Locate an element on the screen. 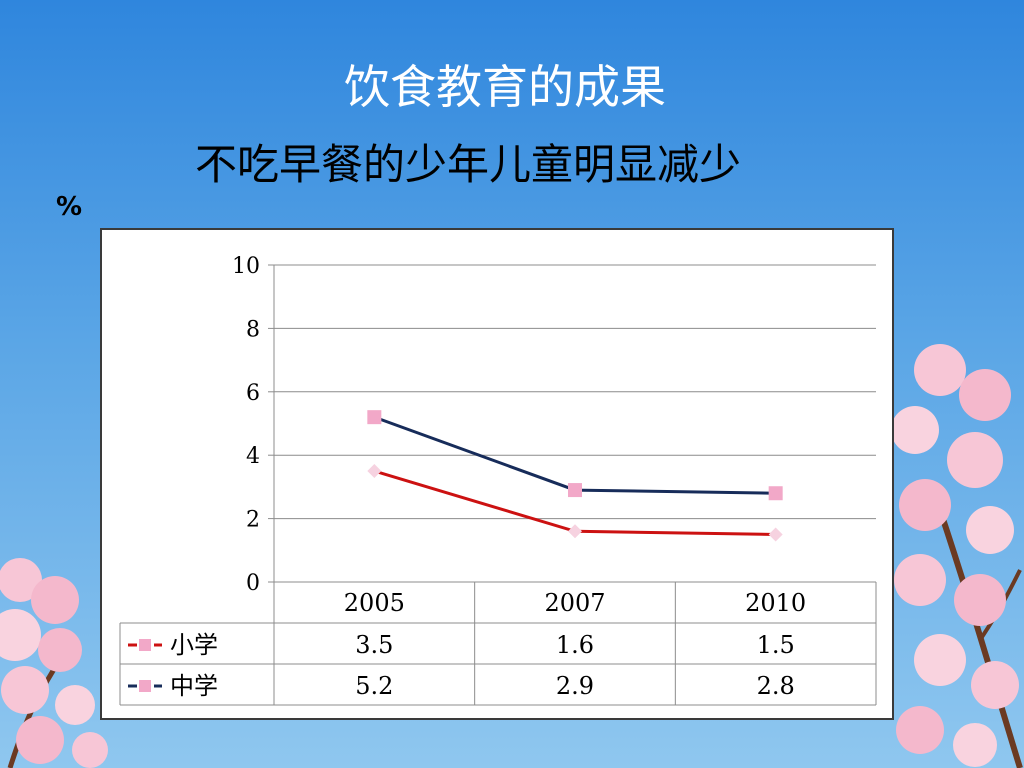 This screenshot has width=1024, height=768. y-tick-label: 0 is located at coordinates (253, 583).